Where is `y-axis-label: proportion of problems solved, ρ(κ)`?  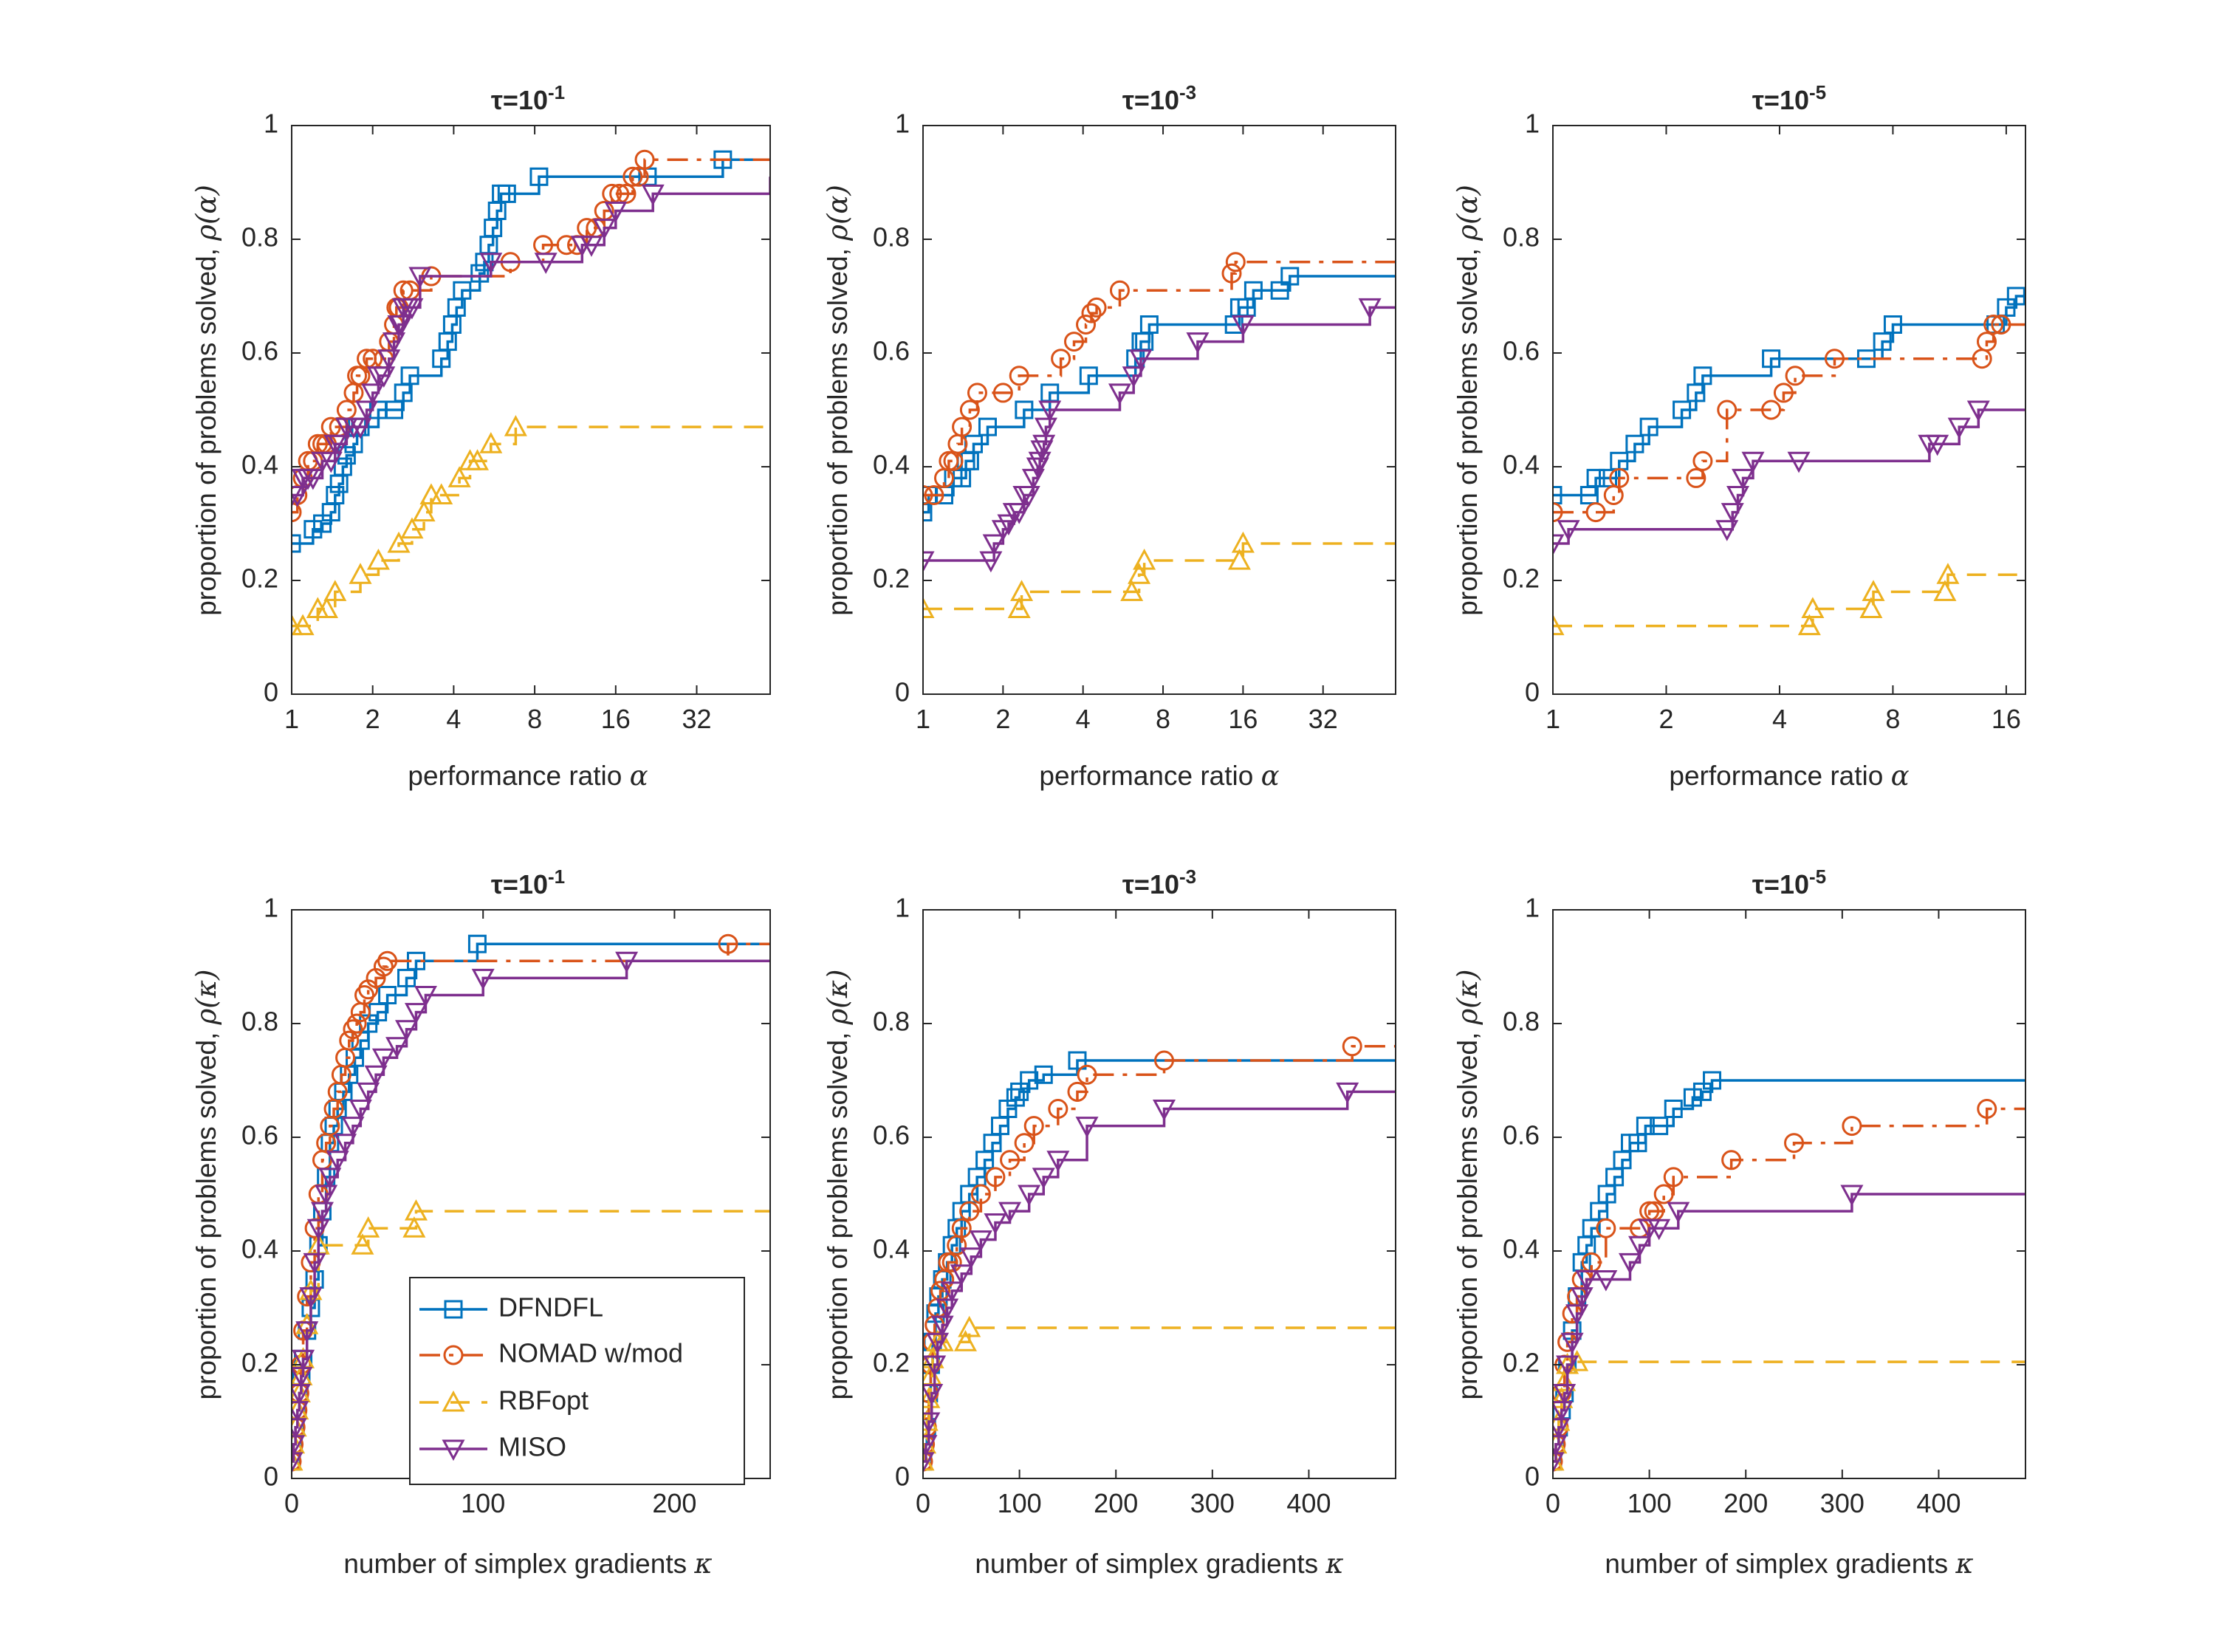
y-axis-label: proportion of problems solved, ρ(κ) is located at coordinates (838, 1185).